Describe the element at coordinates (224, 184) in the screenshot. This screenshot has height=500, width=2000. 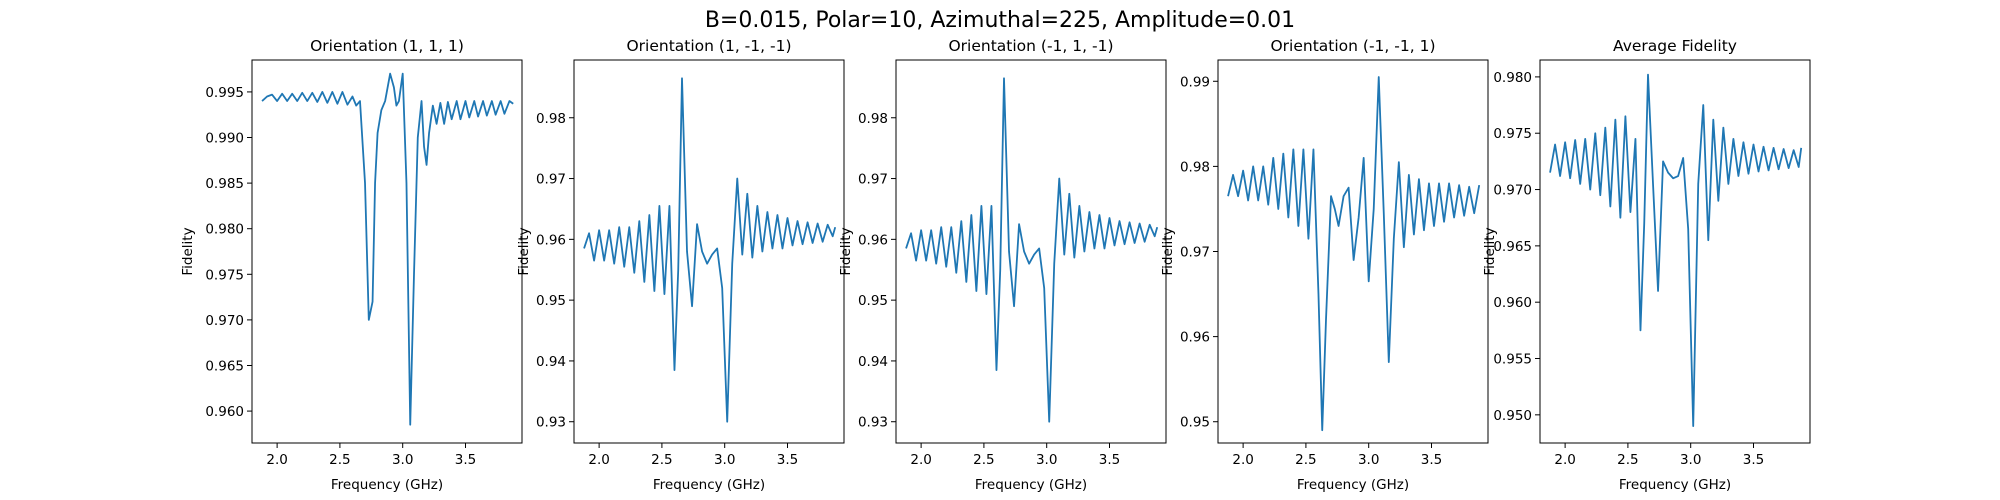
I see `y-tick-label: 0.985` at that location.